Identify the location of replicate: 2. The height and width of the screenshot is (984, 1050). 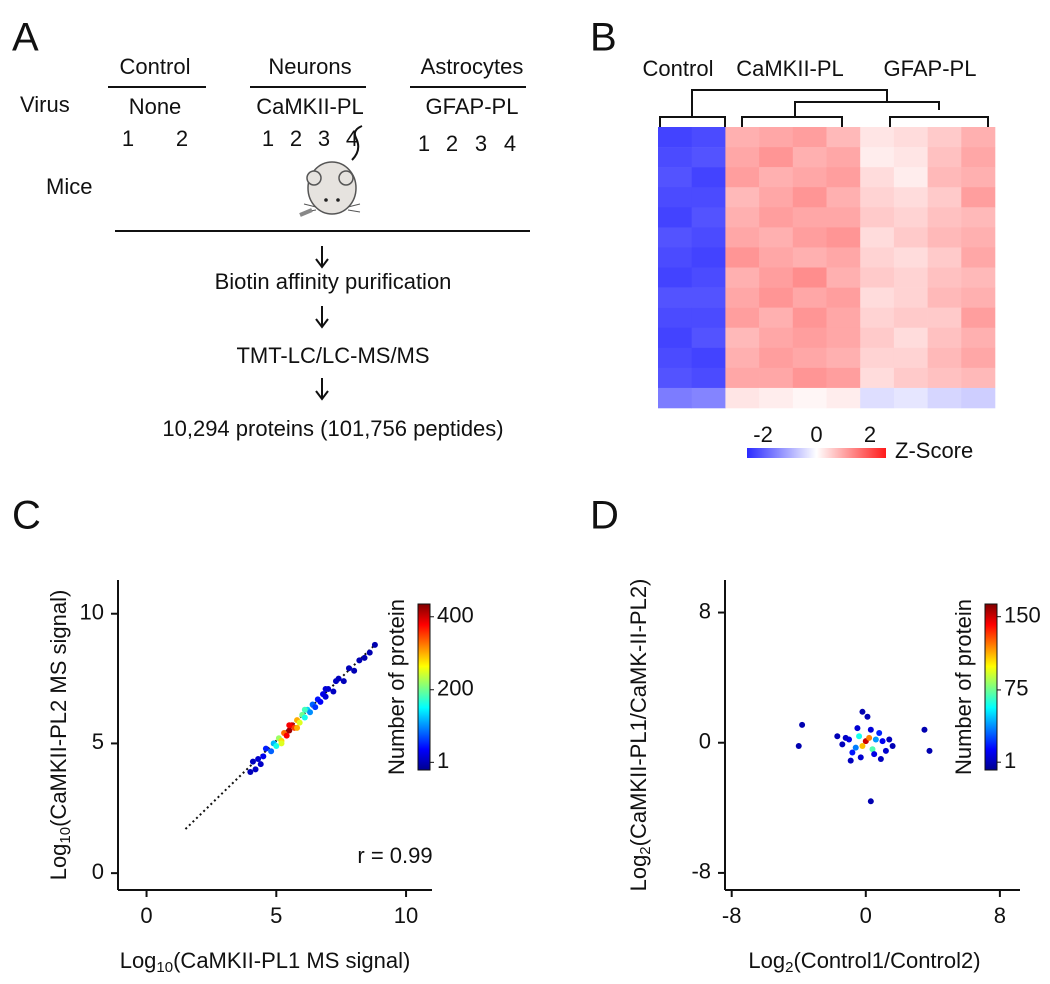
(296, 138).